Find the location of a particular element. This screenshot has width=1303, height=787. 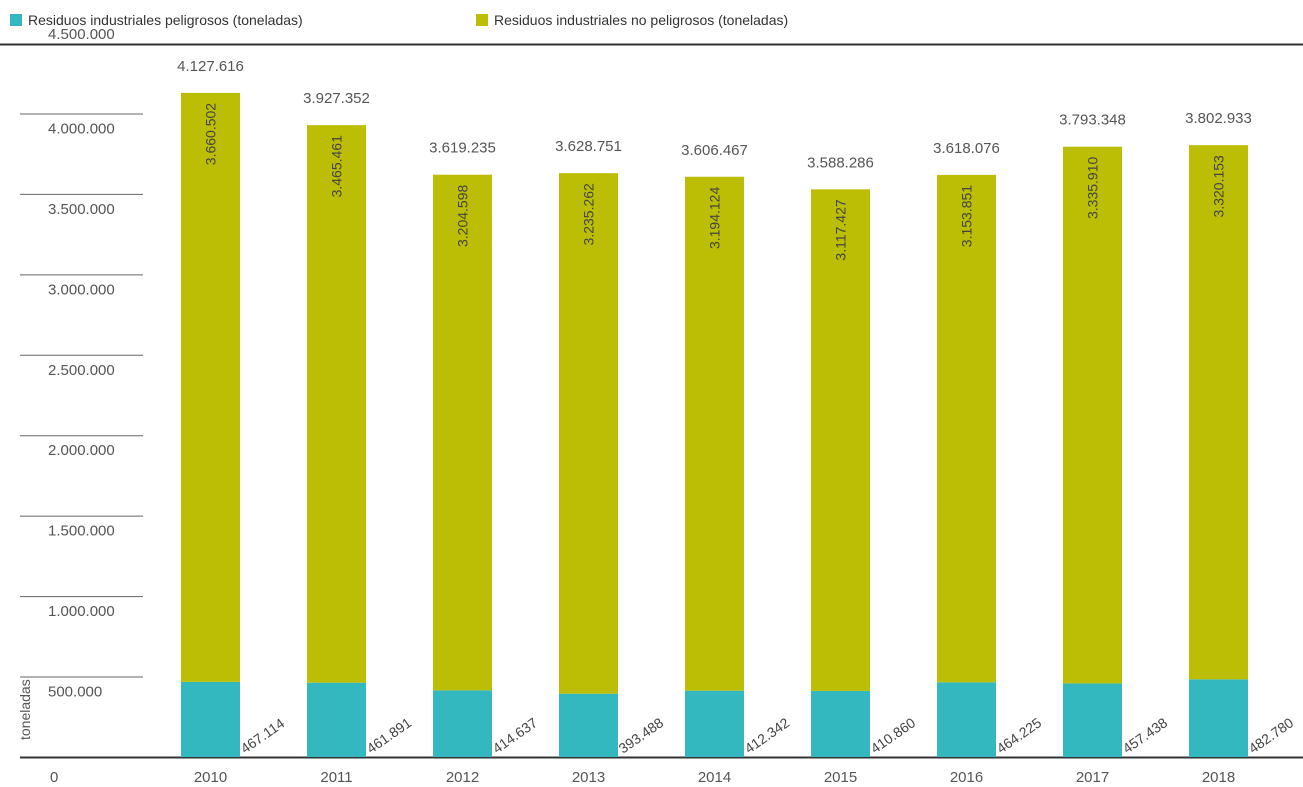

total-label: 3.793.348 is located at coordinates (1092, 120).